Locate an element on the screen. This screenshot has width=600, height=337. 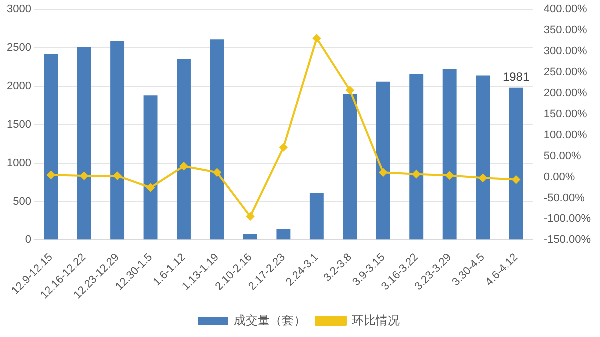
legend-label: 成交量（套） is located at coordinates (270, 320).